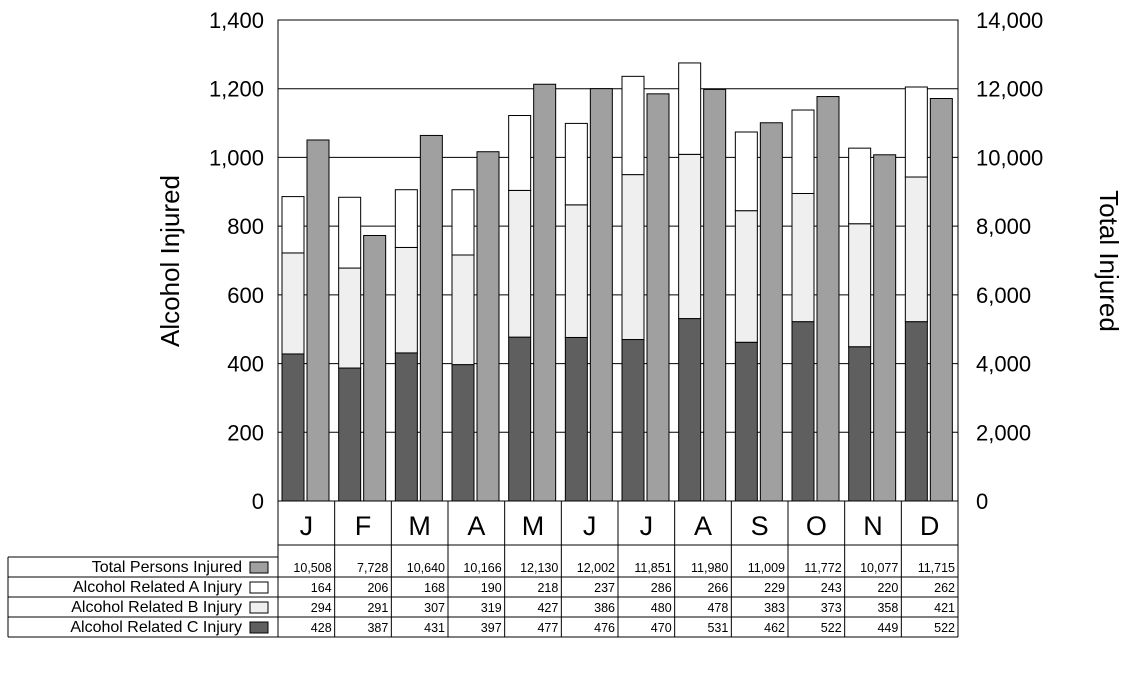 This screenshot has height=674, width=1130. Describe the element at coordinates (170, 261) in the screenshot. I see `y-axis-label-left: Alcohol Injured` at that location.